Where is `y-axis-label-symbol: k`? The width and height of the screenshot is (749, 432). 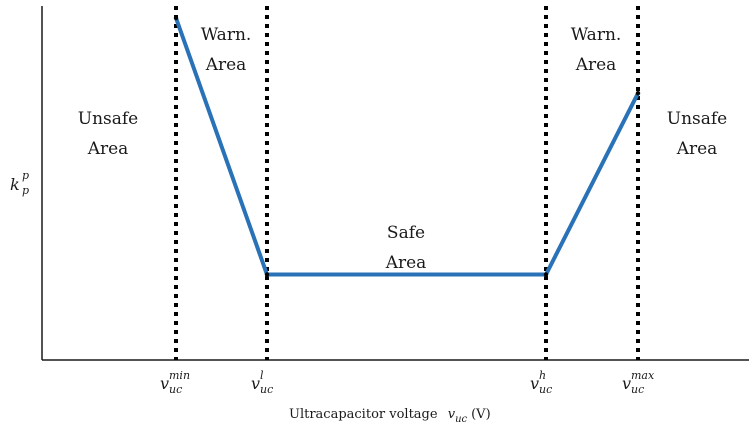 y-axis-label-symbol: k is located at coordinates (15, 184).